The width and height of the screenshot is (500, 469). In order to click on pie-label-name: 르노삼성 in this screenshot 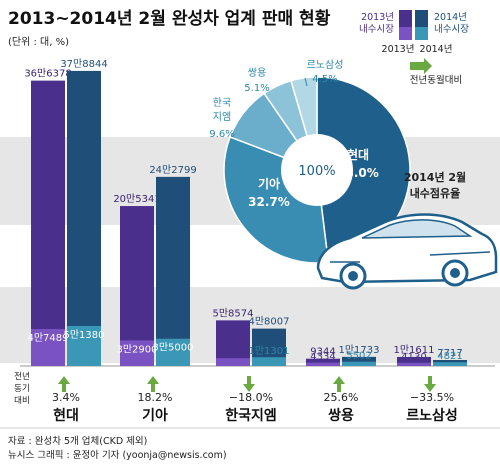, I will do `click(325, 65)`.